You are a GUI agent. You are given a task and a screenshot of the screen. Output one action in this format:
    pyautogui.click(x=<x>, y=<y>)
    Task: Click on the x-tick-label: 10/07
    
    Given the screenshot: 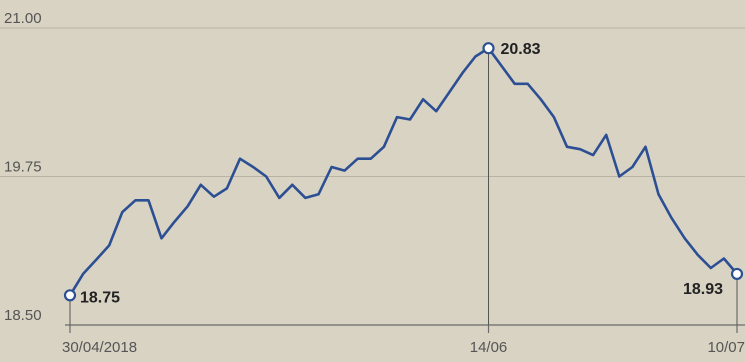 What is the action you would take?
    pyautogui.click(x=726, y=347)
    